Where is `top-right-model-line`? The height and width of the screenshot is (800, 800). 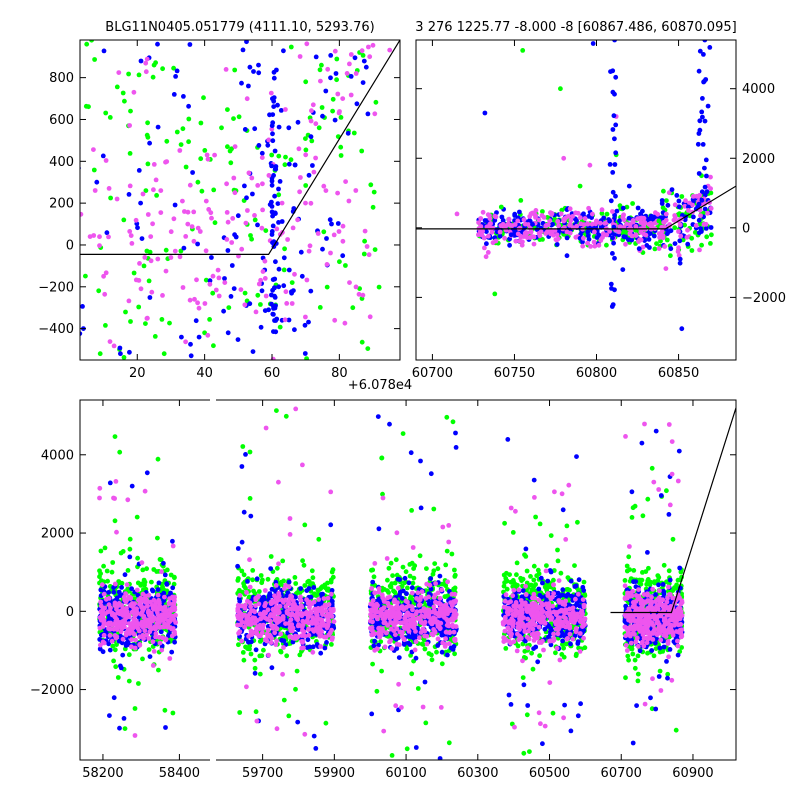
top-right-model-line is located at coordinates (576, 207).